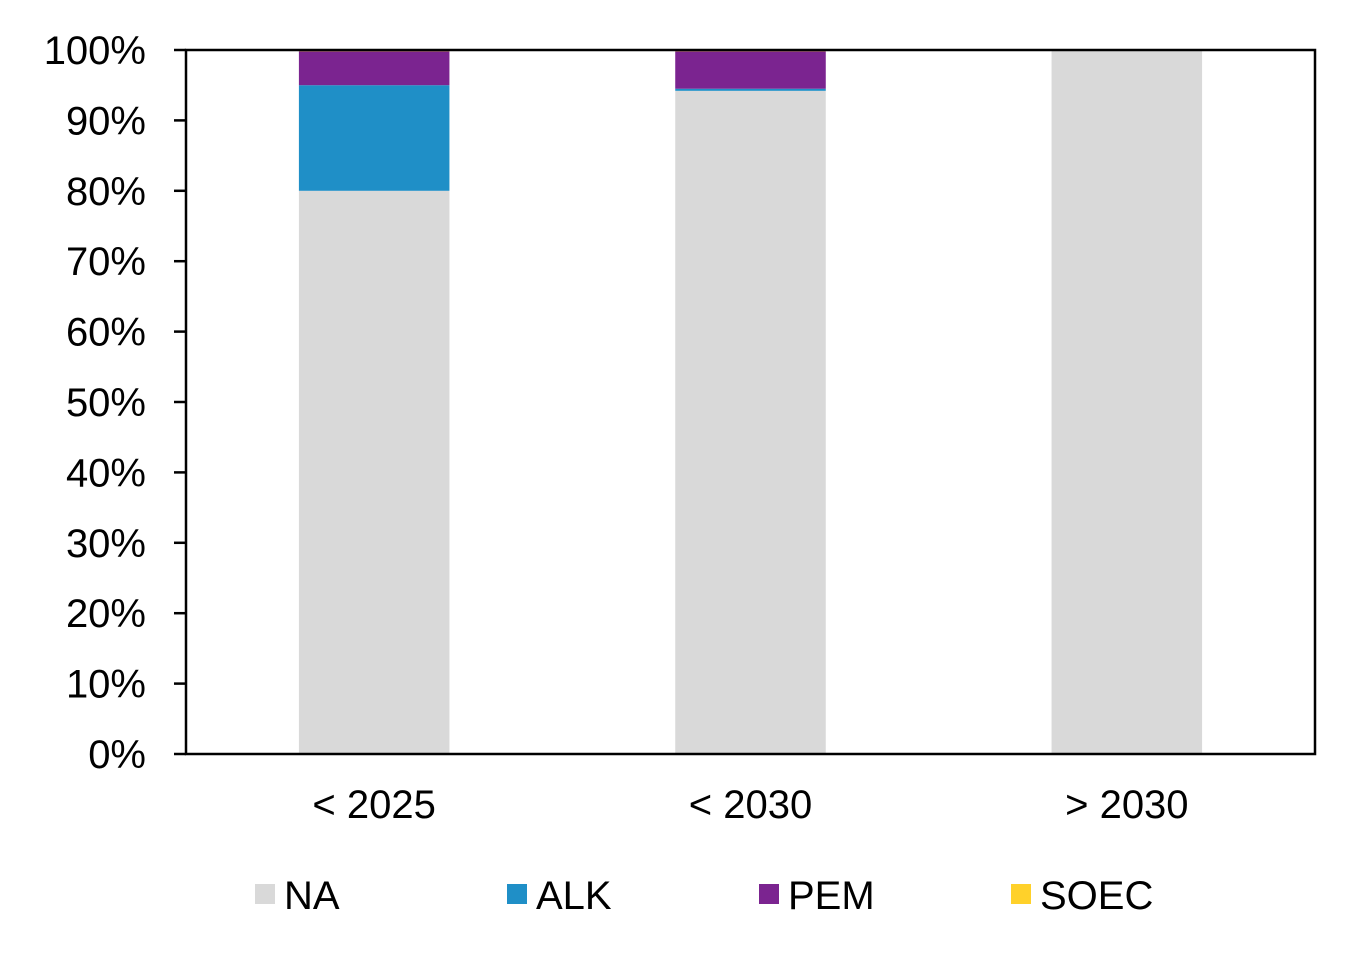 This screenshot has height=957, width=1366. Describe the element at coordinates (106, 614) in the screenshot. I see `y-tick-label: 20%` at that location.